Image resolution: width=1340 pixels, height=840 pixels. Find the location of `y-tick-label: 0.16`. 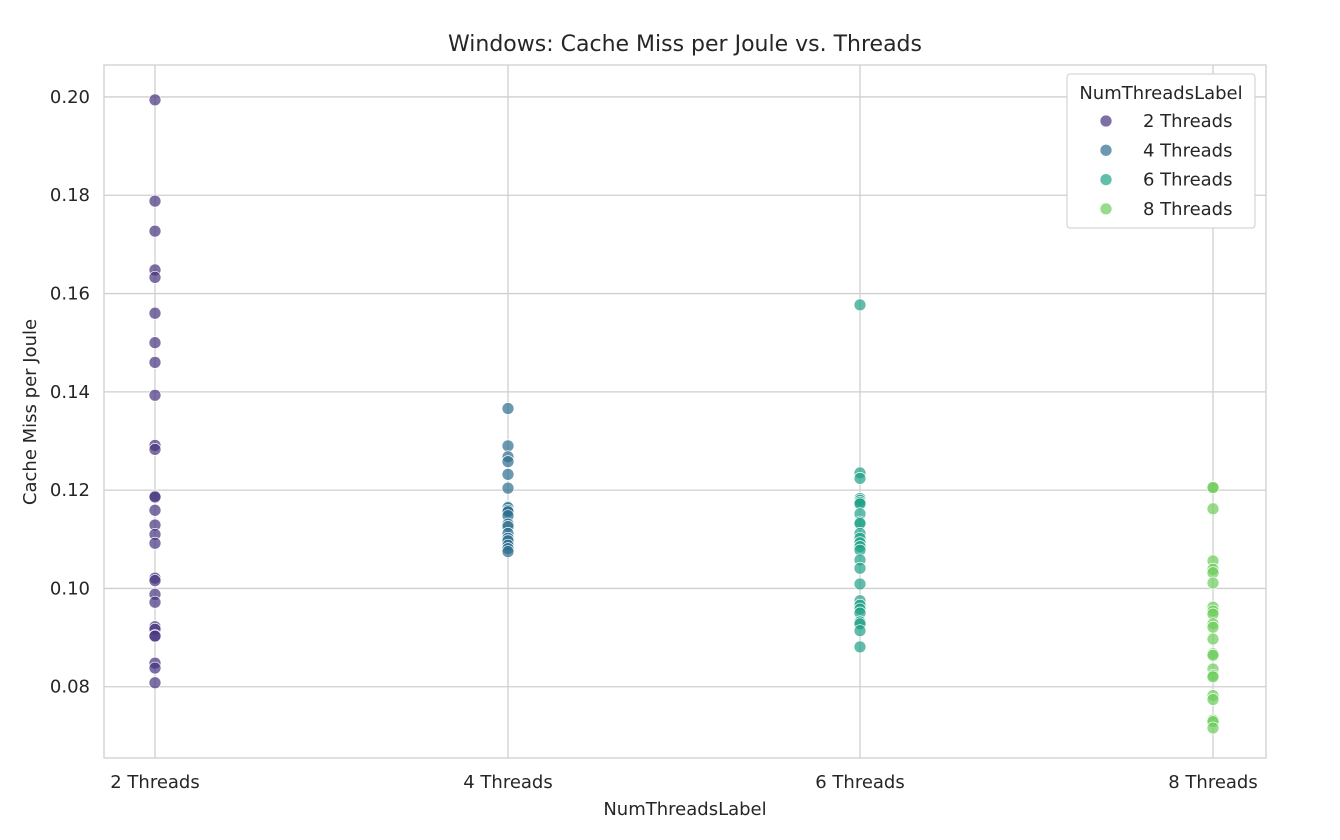

y-tick-label: 0.16 is located at coordinates (70, 294).